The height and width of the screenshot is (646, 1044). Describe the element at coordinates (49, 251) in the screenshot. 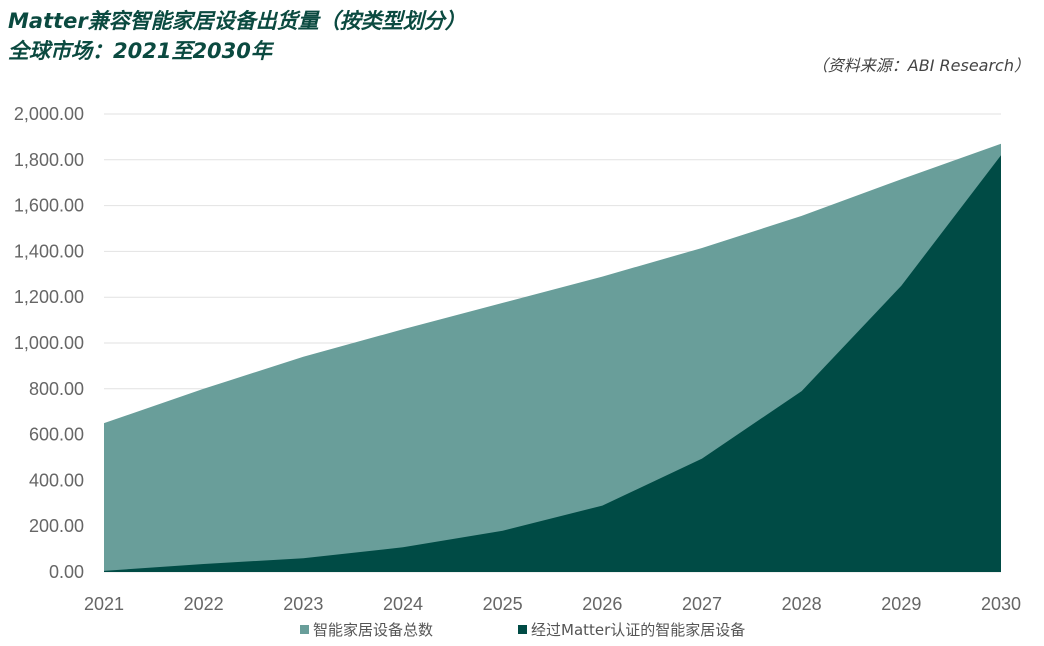

I see `y-tick-label: 1,400.00` at that location.